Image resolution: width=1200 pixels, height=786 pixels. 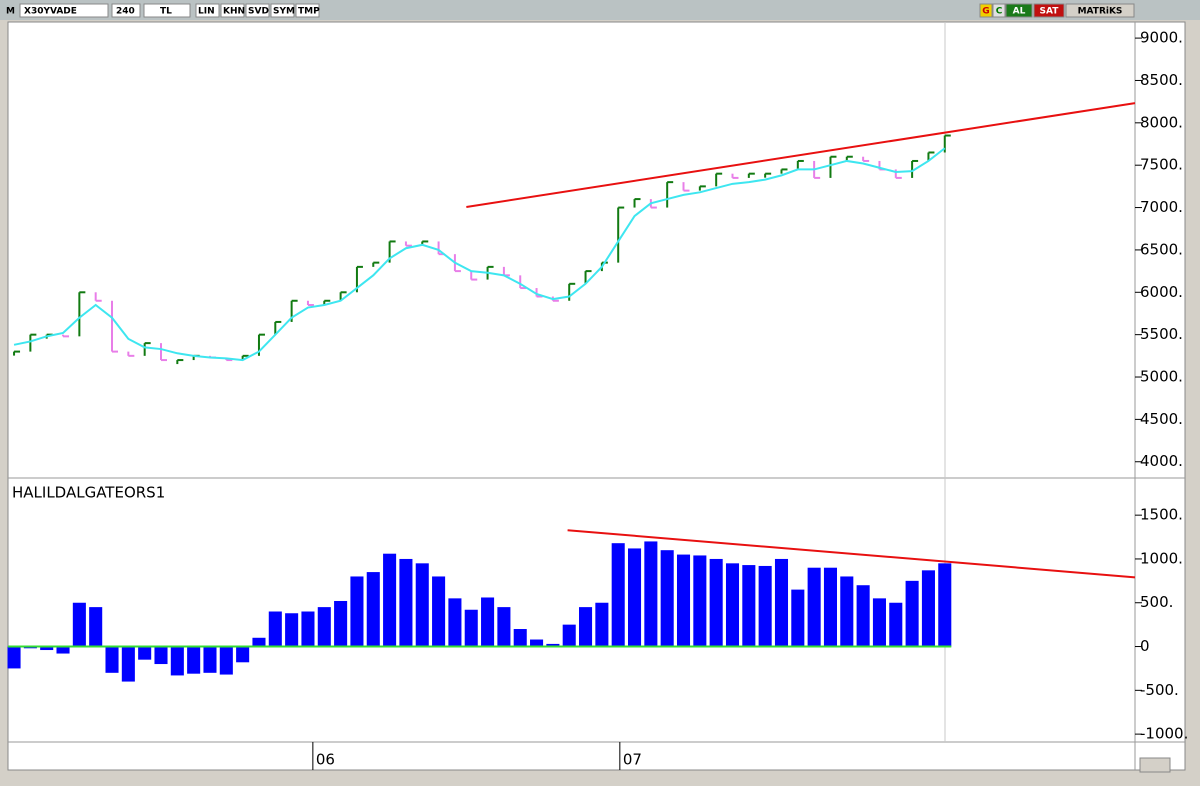 What do you see at coordinates (1161, 377) in the screenshot?
I see `y-tick-label: 5000.` at bounding box center [1161, 377].